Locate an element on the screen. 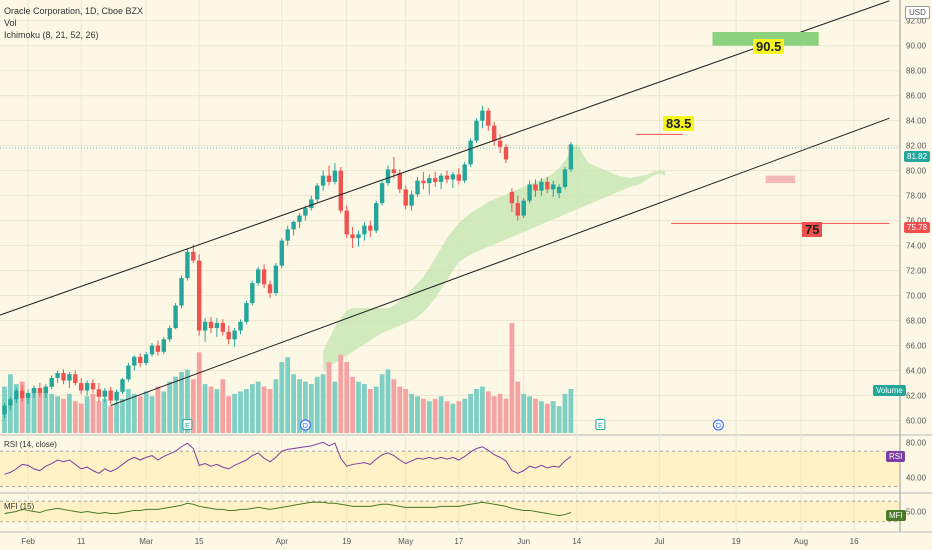 The image size is (932, 550). rsi-line is located at coordinates (288, 458).